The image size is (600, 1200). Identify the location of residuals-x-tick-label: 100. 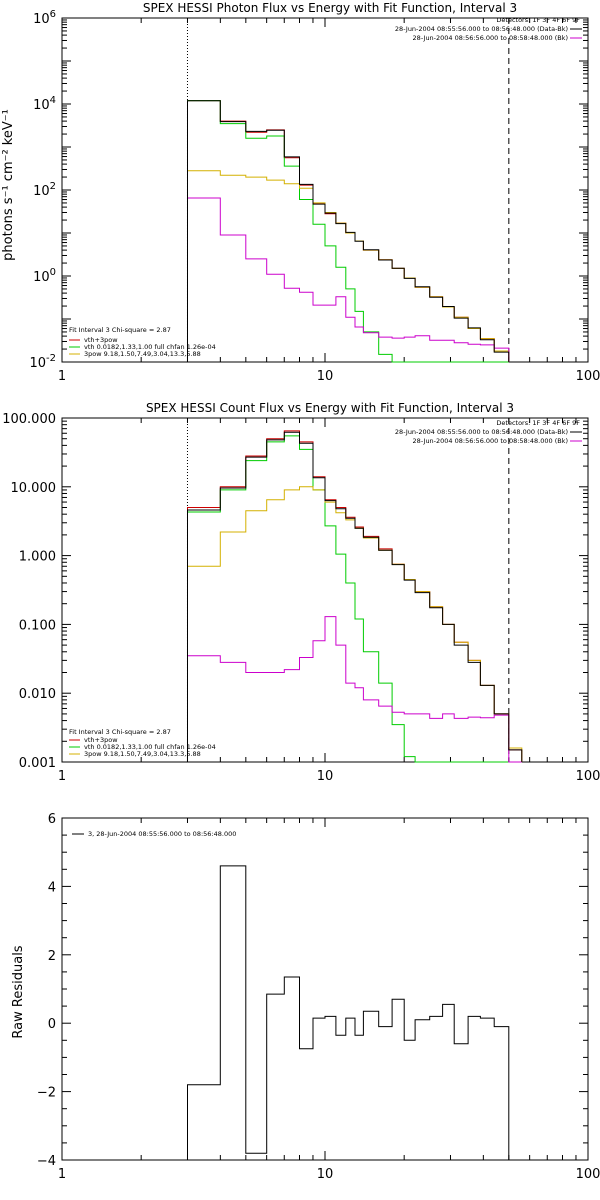
(588, 1174).